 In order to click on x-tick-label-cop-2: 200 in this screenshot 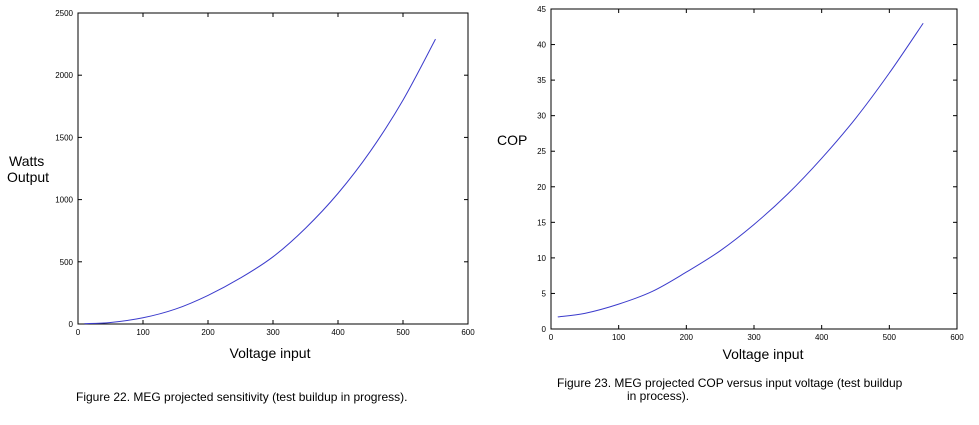, I will do `click(687, 337)`.